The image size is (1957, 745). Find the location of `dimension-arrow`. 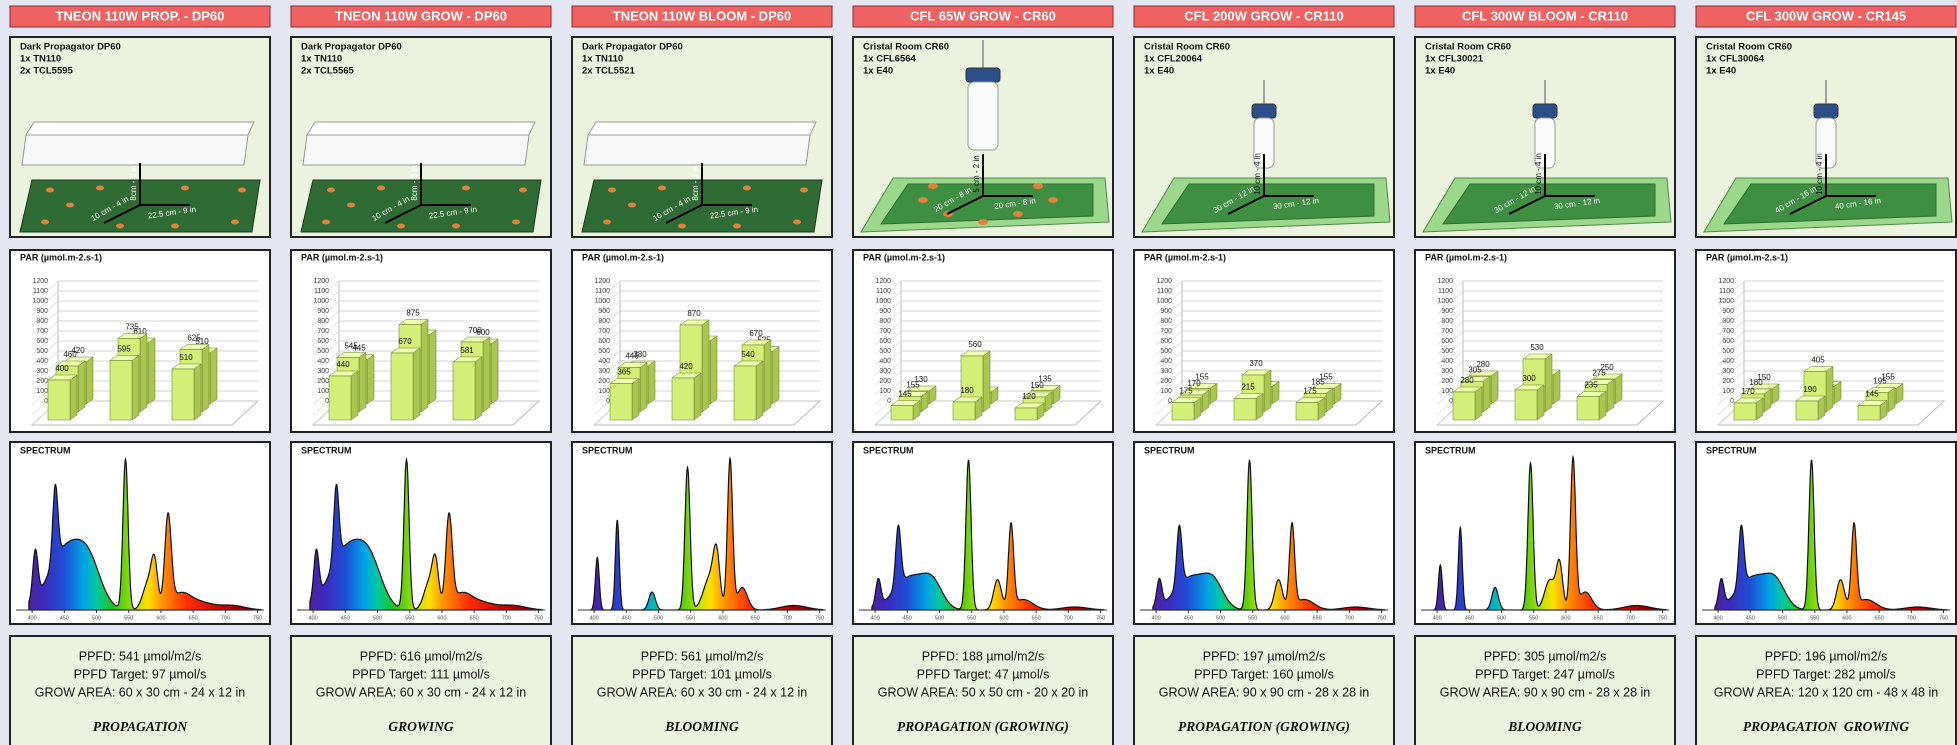

dimension-arrow is located at coordinates (122, 214).